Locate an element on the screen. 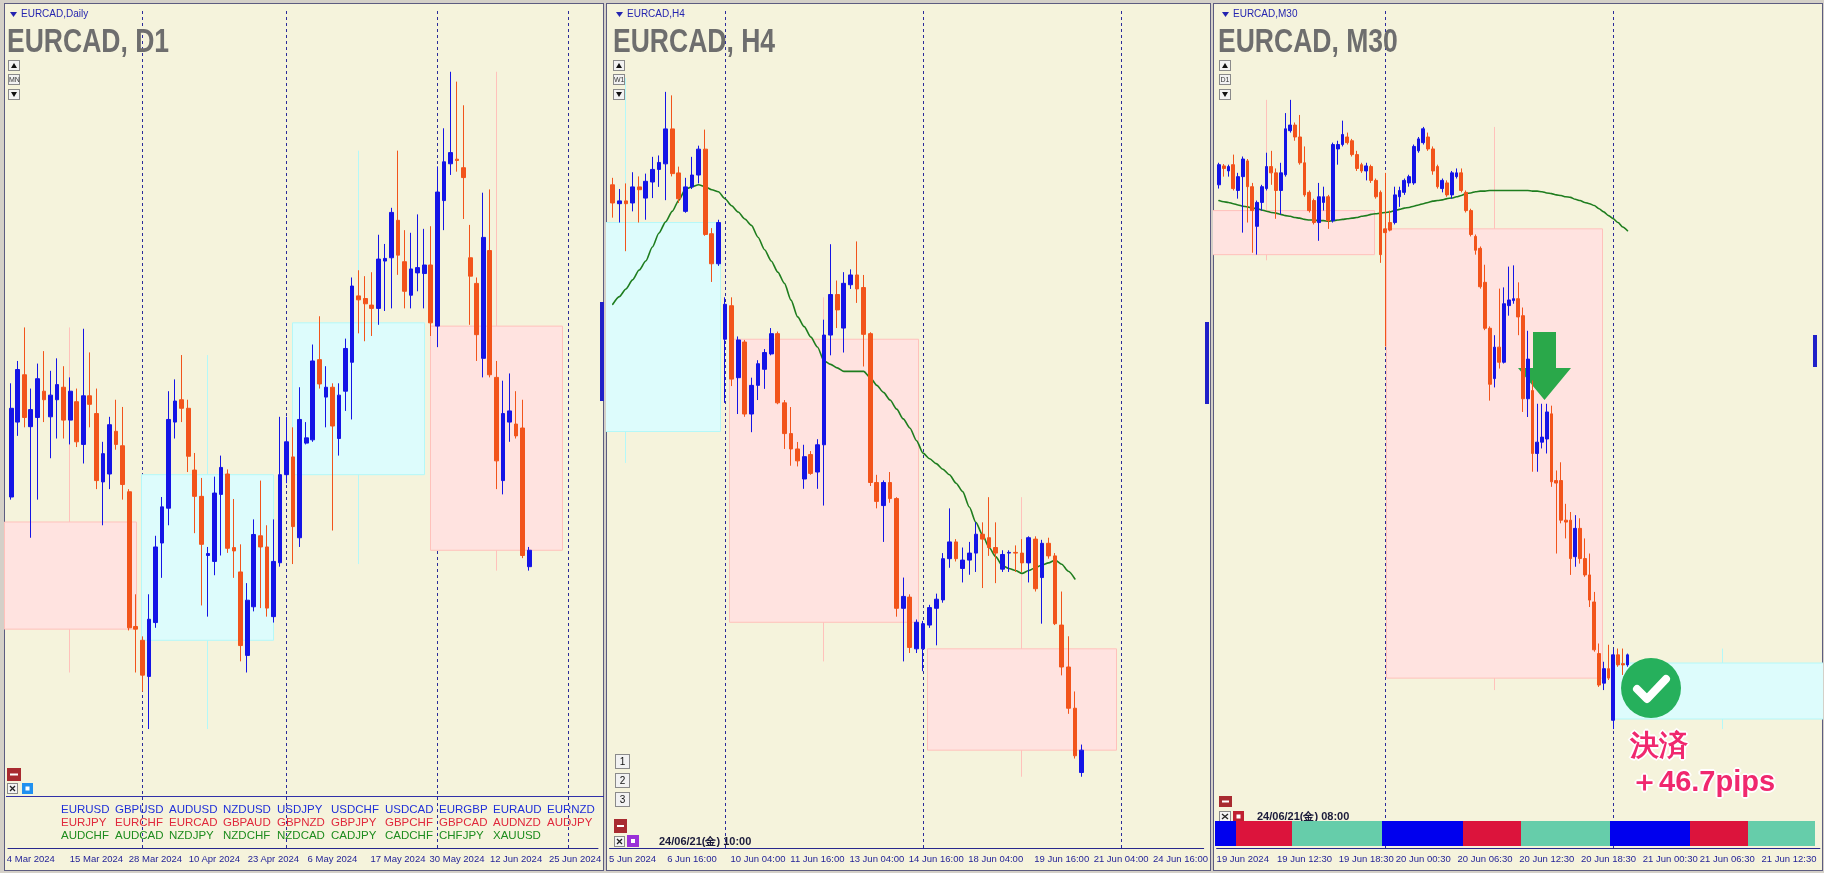 This screenshot has width=1824, height=873. number-button: 1 is located at coordinates (622, 761).